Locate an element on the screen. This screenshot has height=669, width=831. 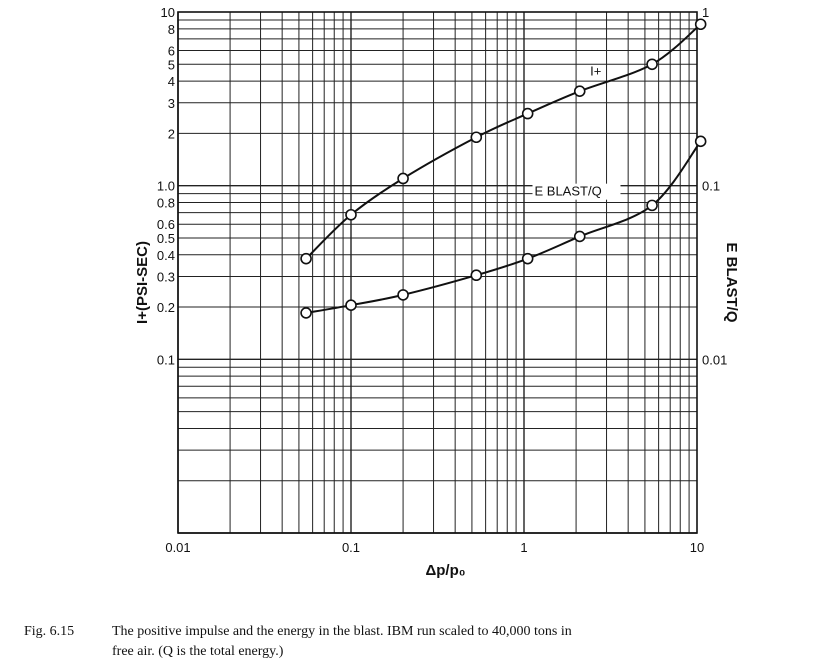
y-left-tick-label: 0.2 is located at coordinates (166, 307).